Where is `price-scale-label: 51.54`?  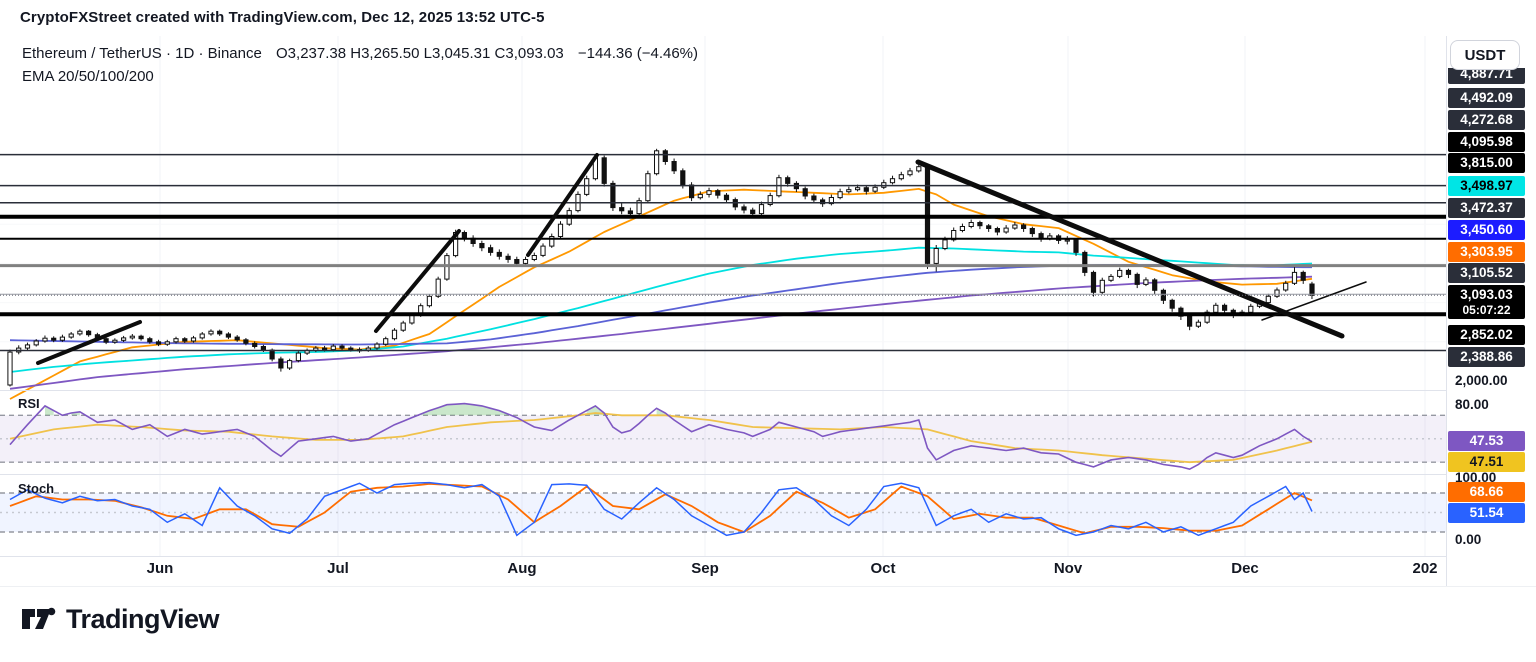 price-scale-label: 51.54 is located at coordinates (1486, 513).